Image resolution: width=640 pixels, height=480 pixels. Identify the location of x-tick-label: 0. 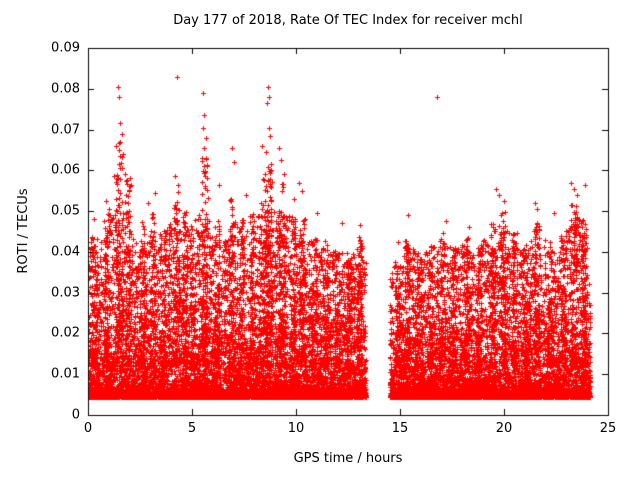
(88, 428).